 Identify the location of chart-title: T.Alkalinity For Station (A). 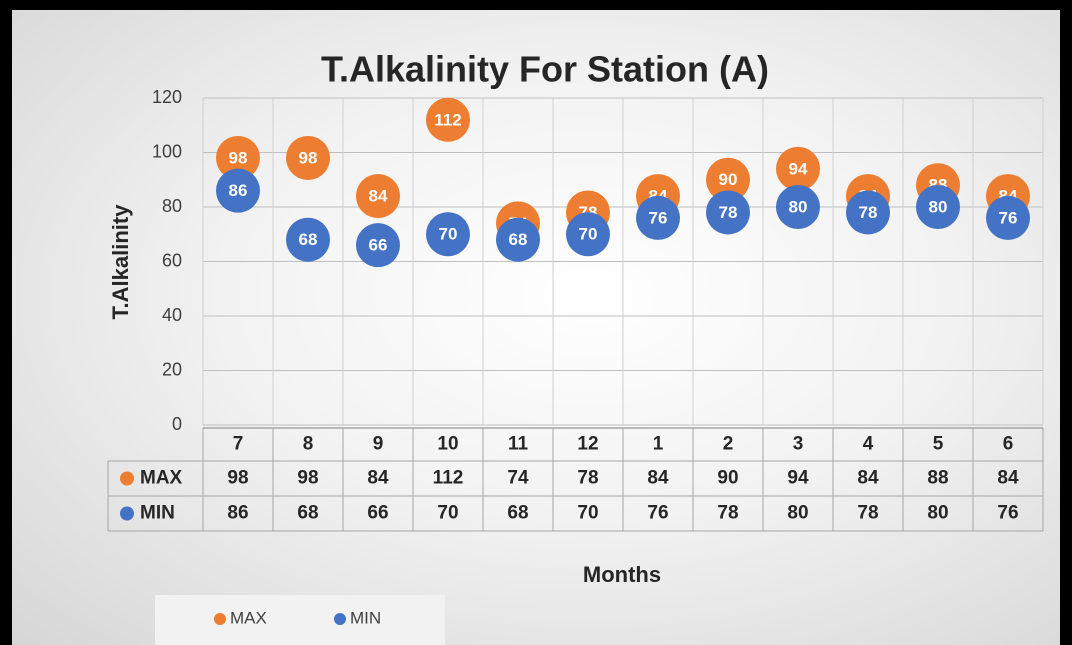
(545, 69).